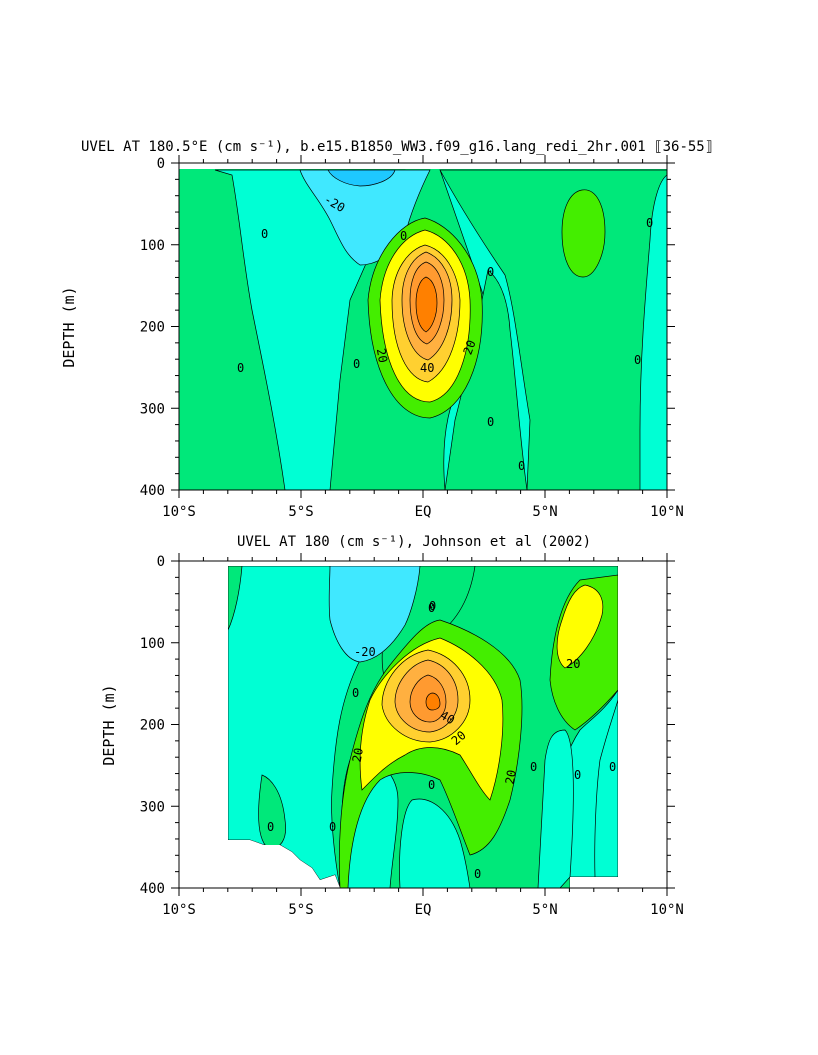 This screenshot has width=818, height=1055. What do you see at coordinates (445, 332) in the screenshot?
I see `top-contour-labels: -20 0 0 0 0 0 0 0 20 40 20 0 0` at bounding box center [445, 332].